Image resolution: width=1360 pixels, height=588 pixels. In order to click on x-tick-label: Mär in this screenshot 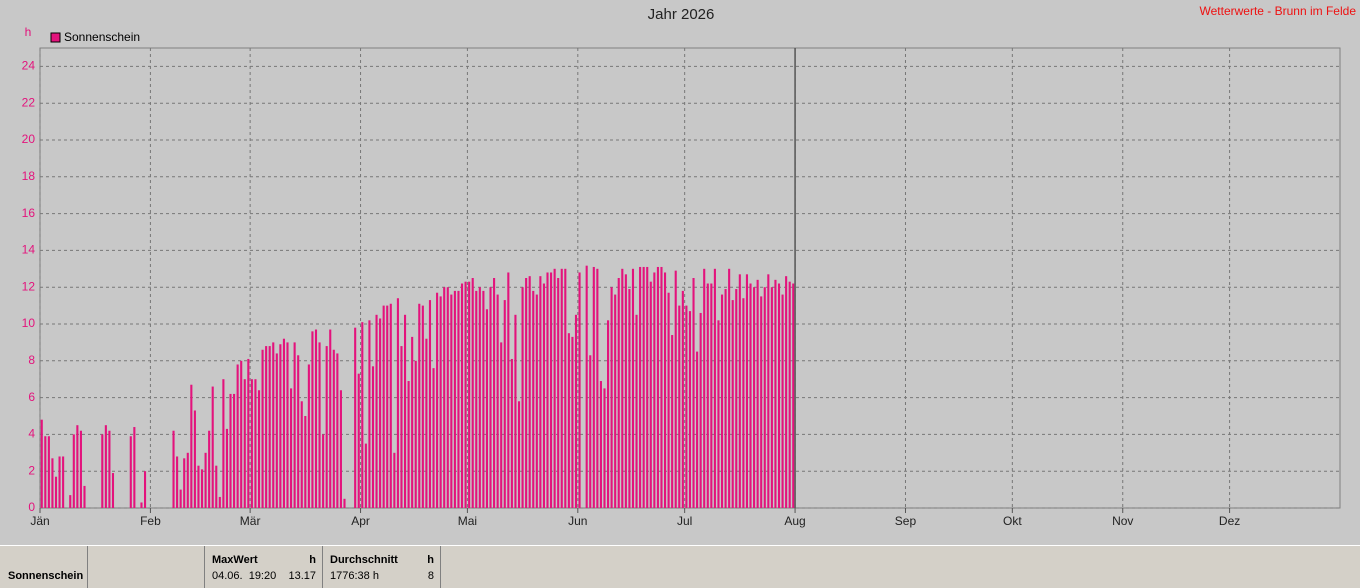, I will do `click(250, 521)`.